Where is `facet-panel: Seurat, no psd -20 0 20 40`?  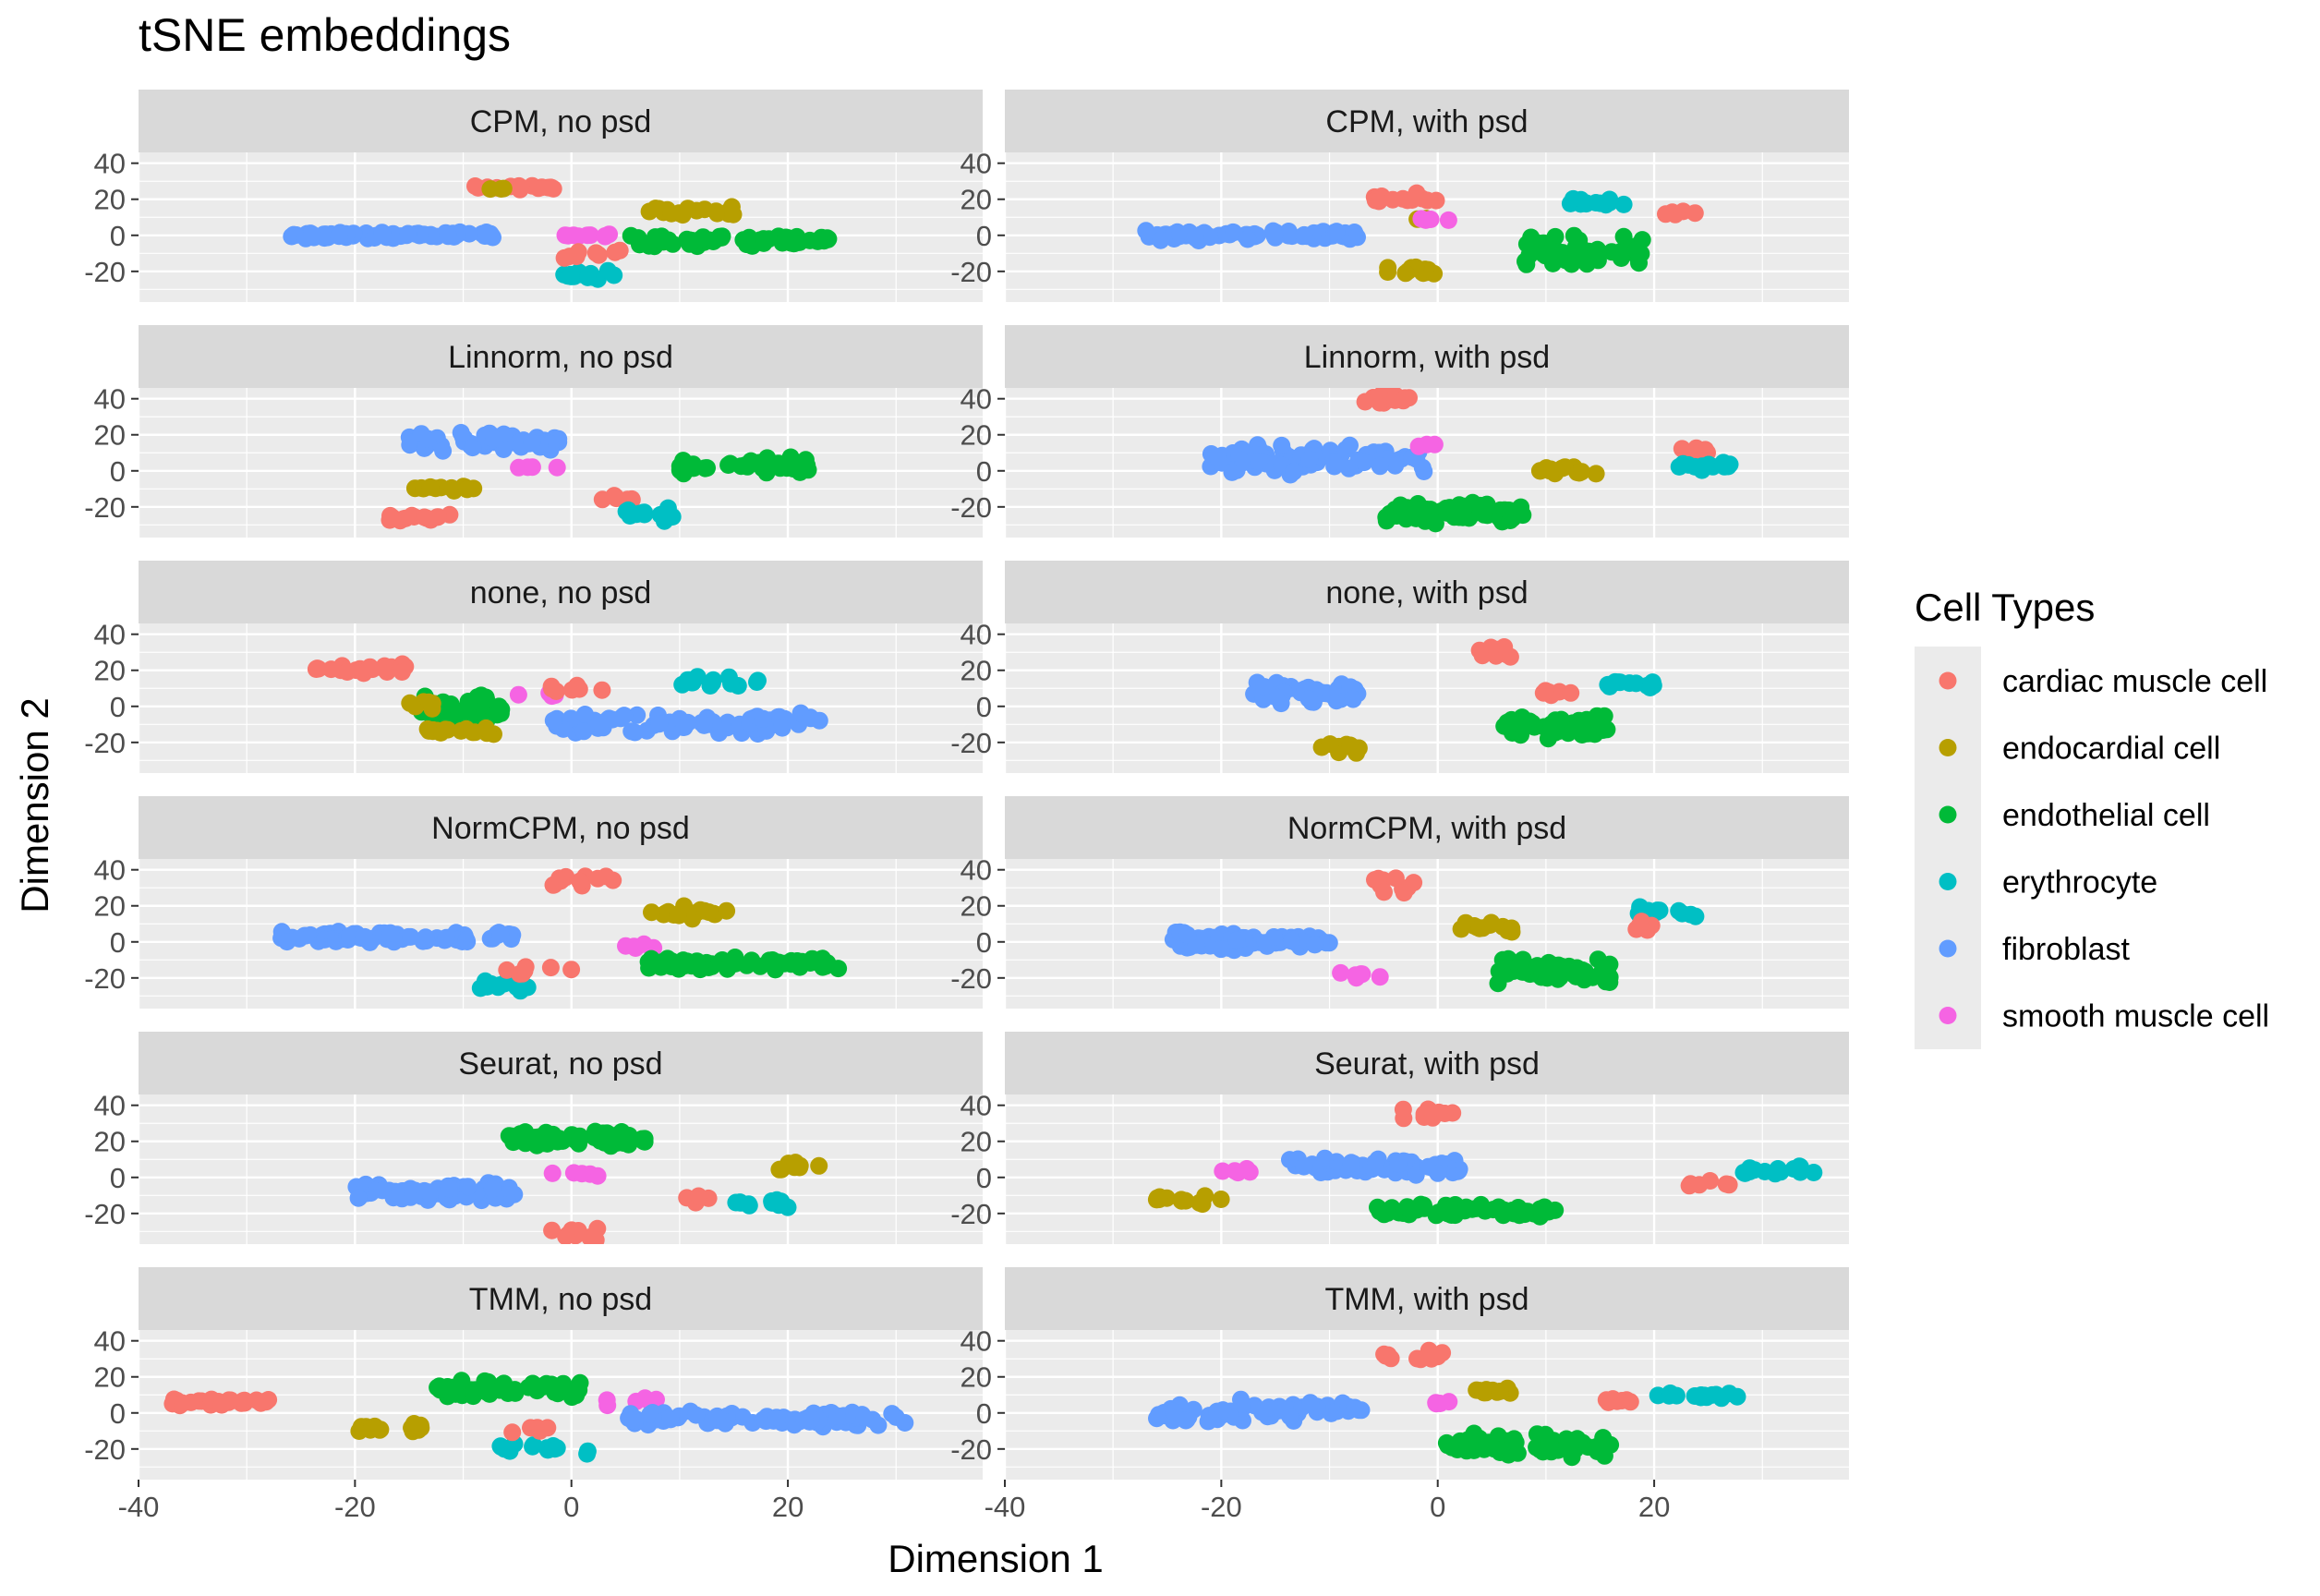 facet-panel: Seurat, no psd -20 0 20 40 is located at coordinates (533, 1138).